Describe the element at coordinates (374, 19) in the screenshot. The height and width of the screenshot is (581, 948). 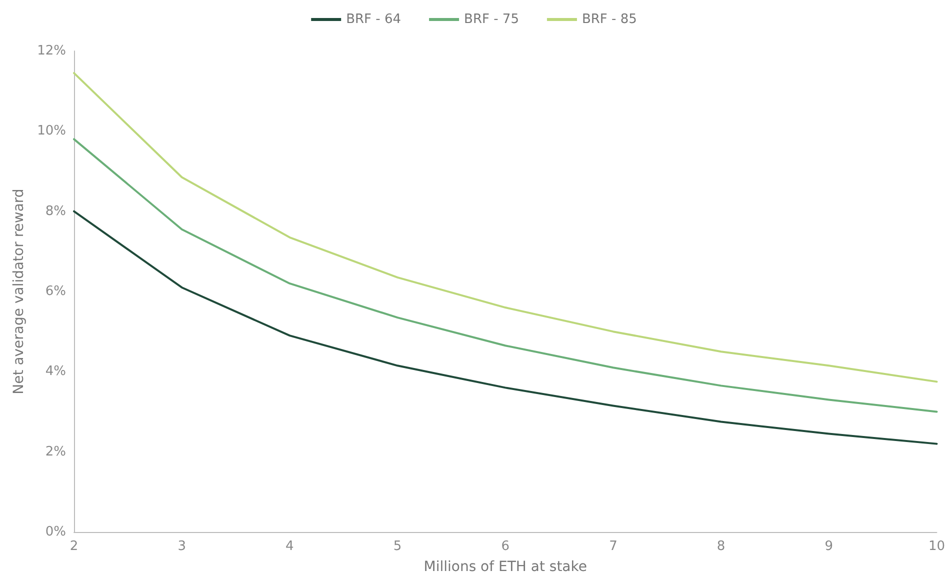
I see `legend-label: BRF - 64` at that location.